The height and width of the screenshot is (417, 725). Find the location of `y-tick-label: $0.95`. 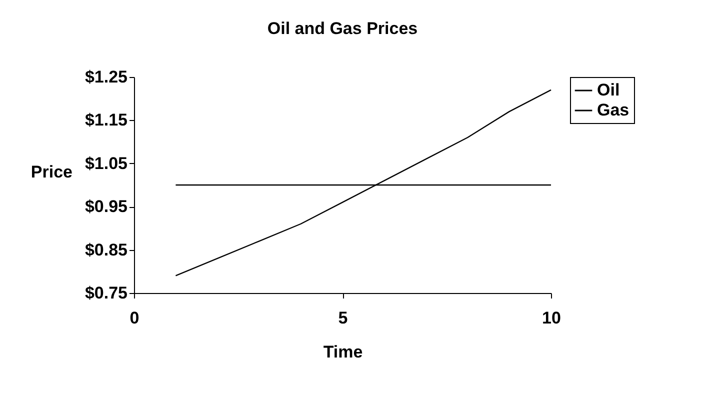

y-tick-label: $0.95 is located at coordinates (106, 206).